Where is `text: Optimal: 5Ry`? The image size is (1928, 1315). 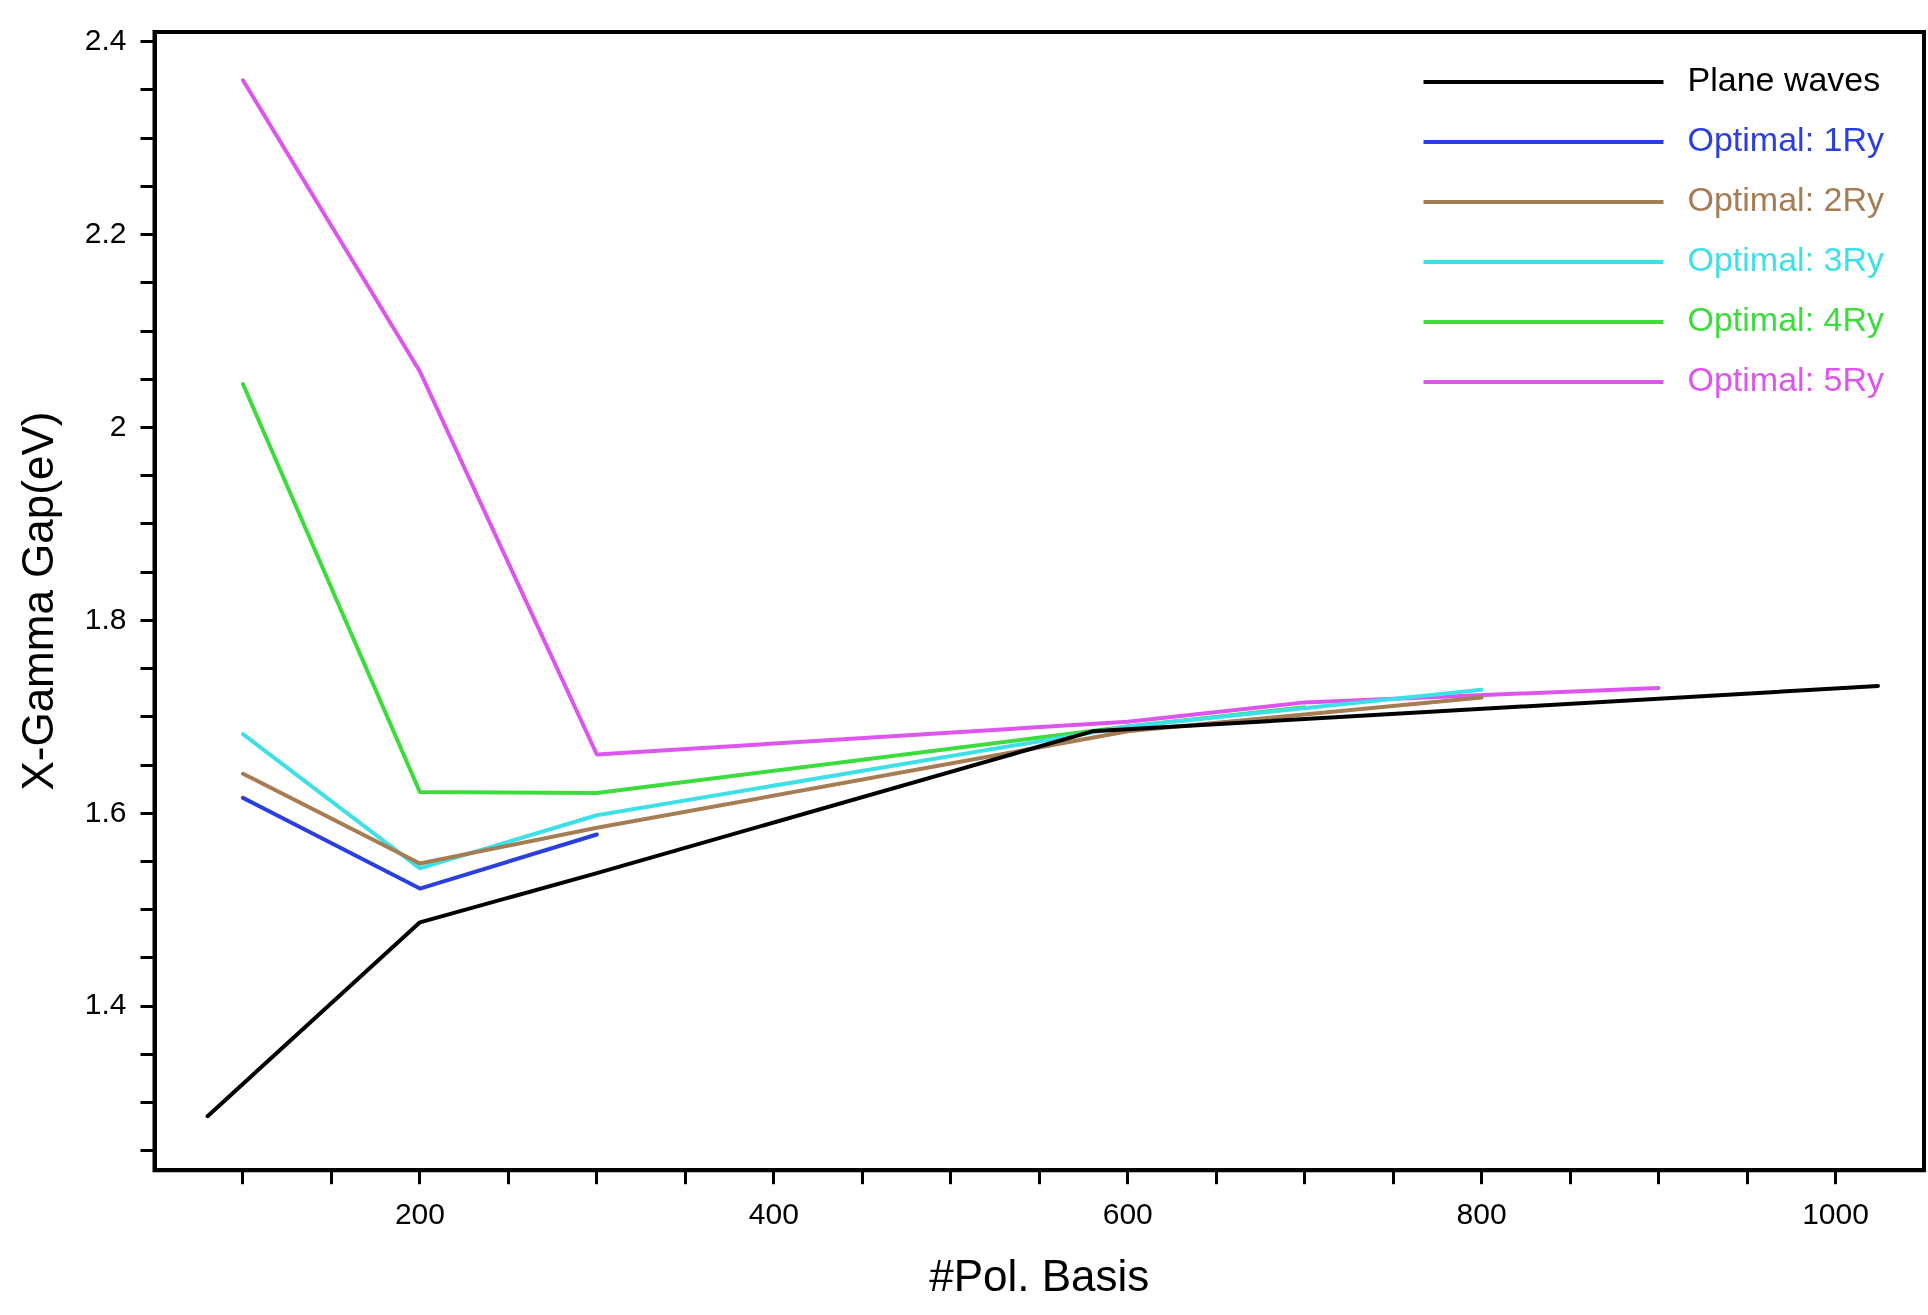 text: Optimal: 5Ry is located at coordinates (1785, 379).